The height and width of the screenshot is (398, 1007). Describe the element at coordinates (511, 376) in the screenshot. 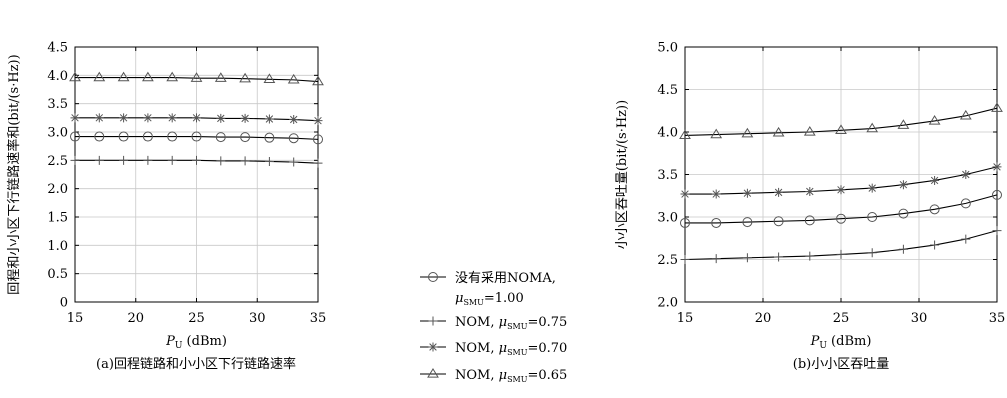

I see `legend-label: NOM, μSMU=0.65` at that location.